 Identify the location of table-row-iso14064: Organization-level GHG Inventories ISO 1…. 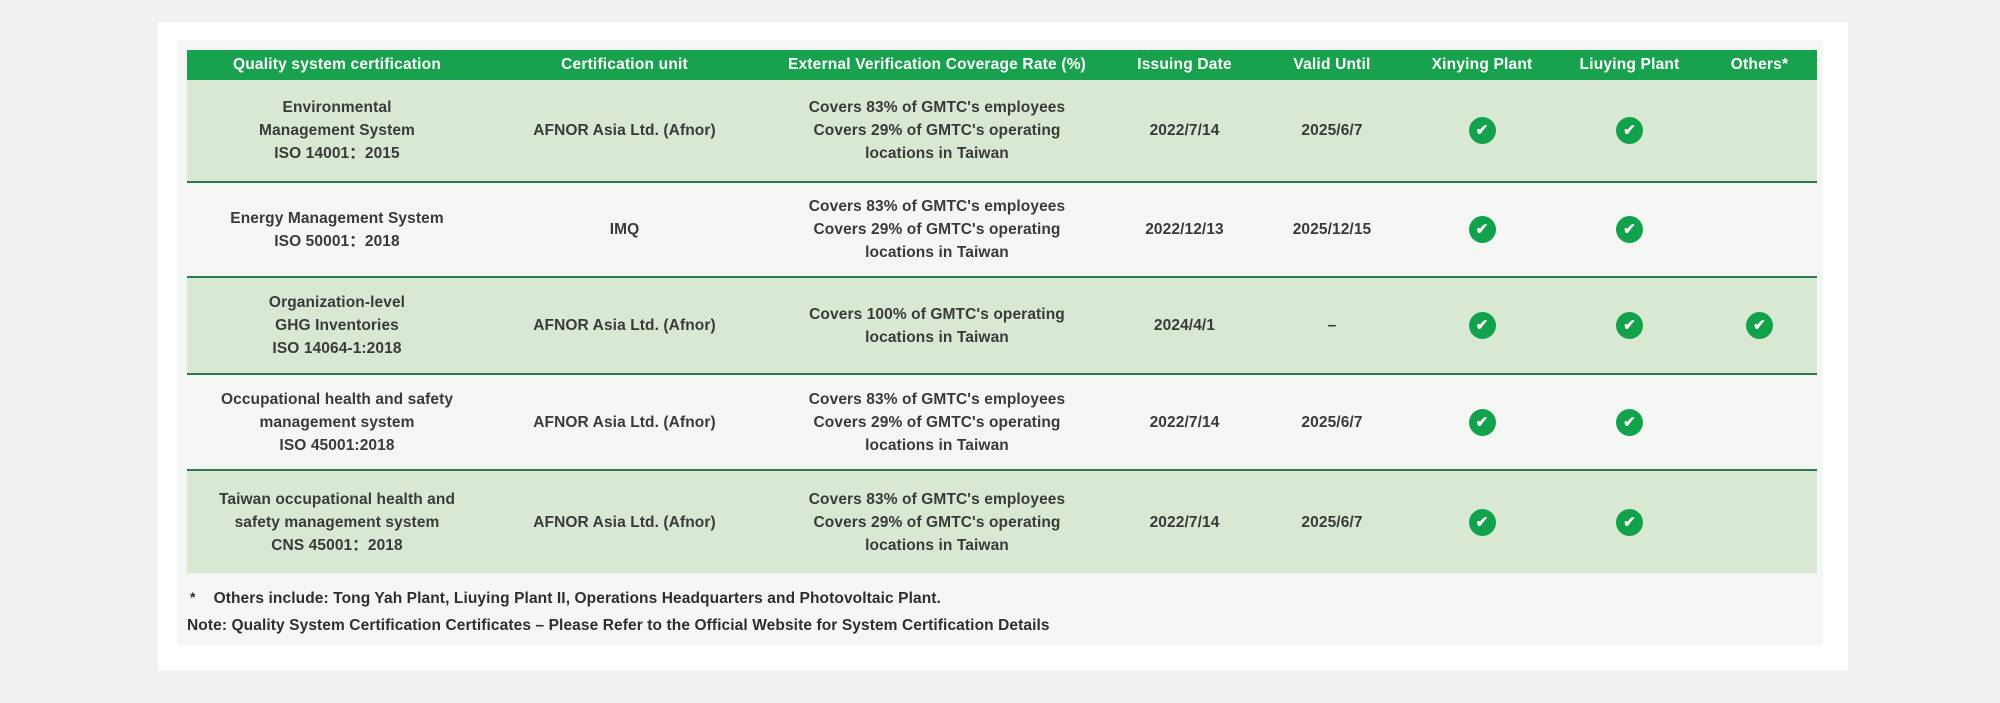
(1002, 325).